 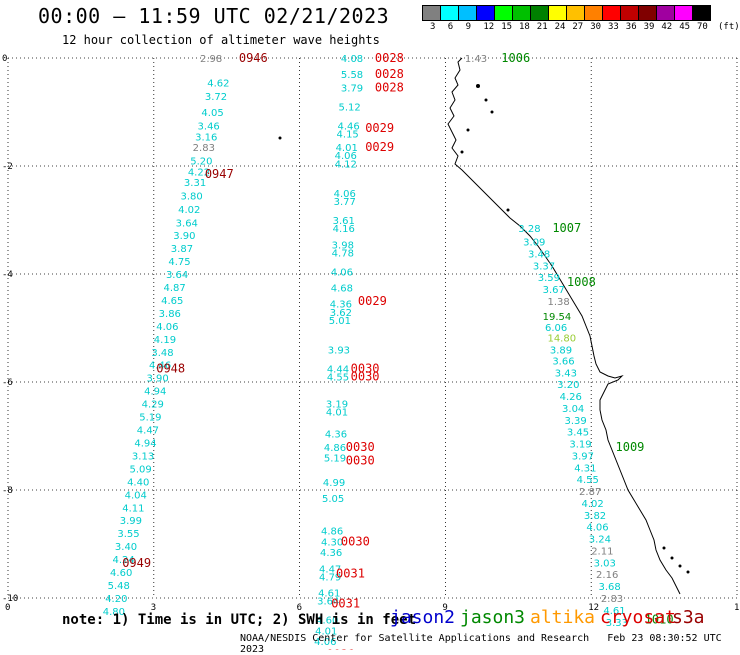 I want to click on wave-height-value: 19.54, so click(x=557, y=317).